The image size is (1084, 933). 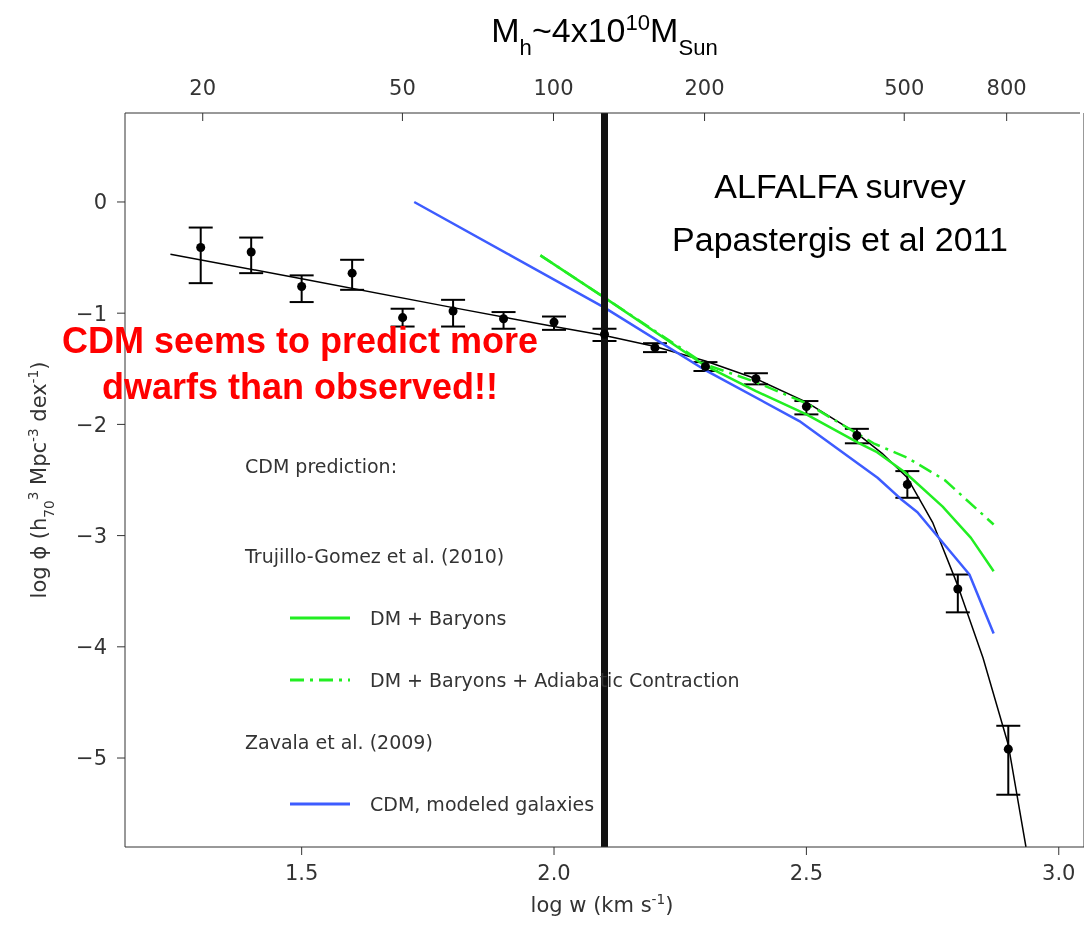 What do you see at coordinates (482, 804) in the screenshot?
I see `legend-label: CDM, modeled galaxies` at bounding box center [482, 804].